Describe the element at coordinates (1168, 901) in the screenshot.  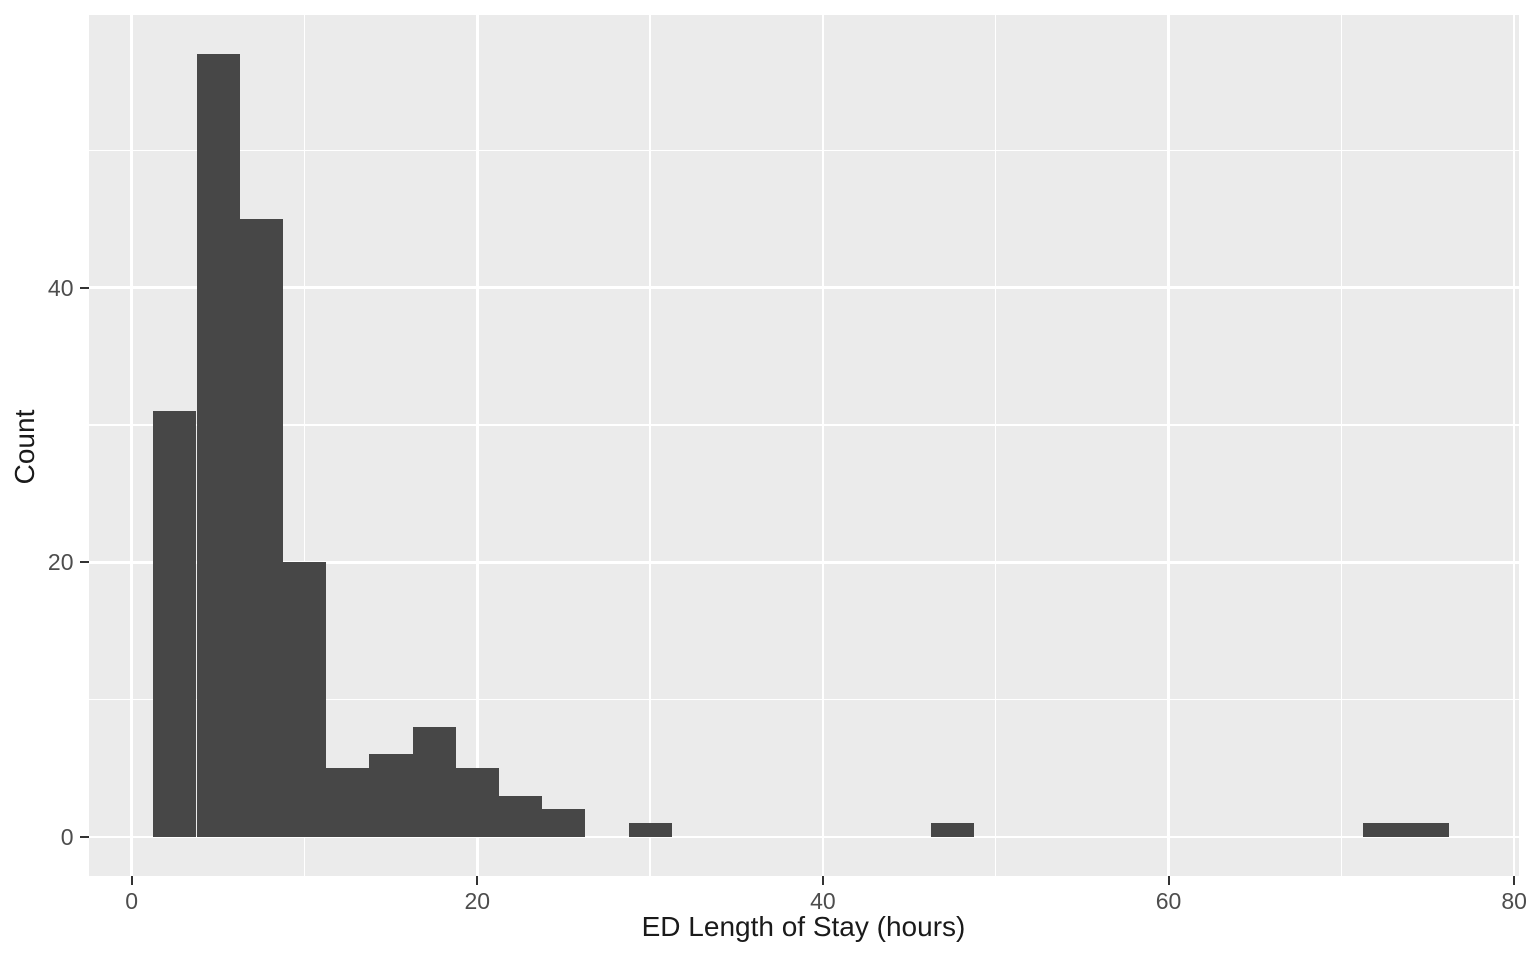
I see `x-tick-label: 60` at that location.